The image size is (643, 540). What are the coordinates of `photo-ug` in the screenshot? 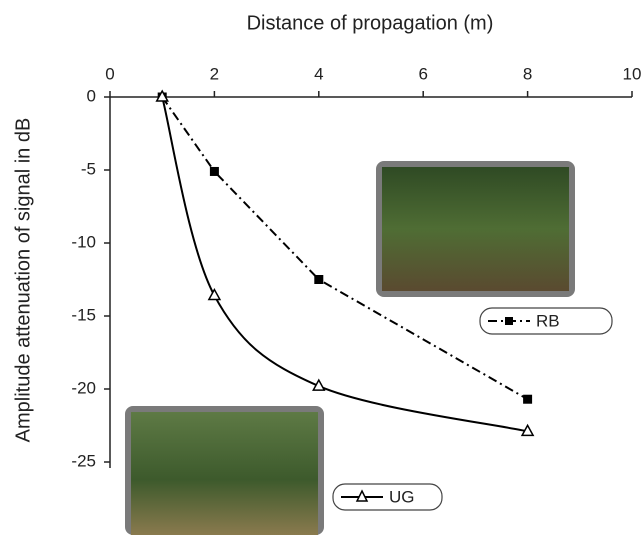 It's located at (224, 473).